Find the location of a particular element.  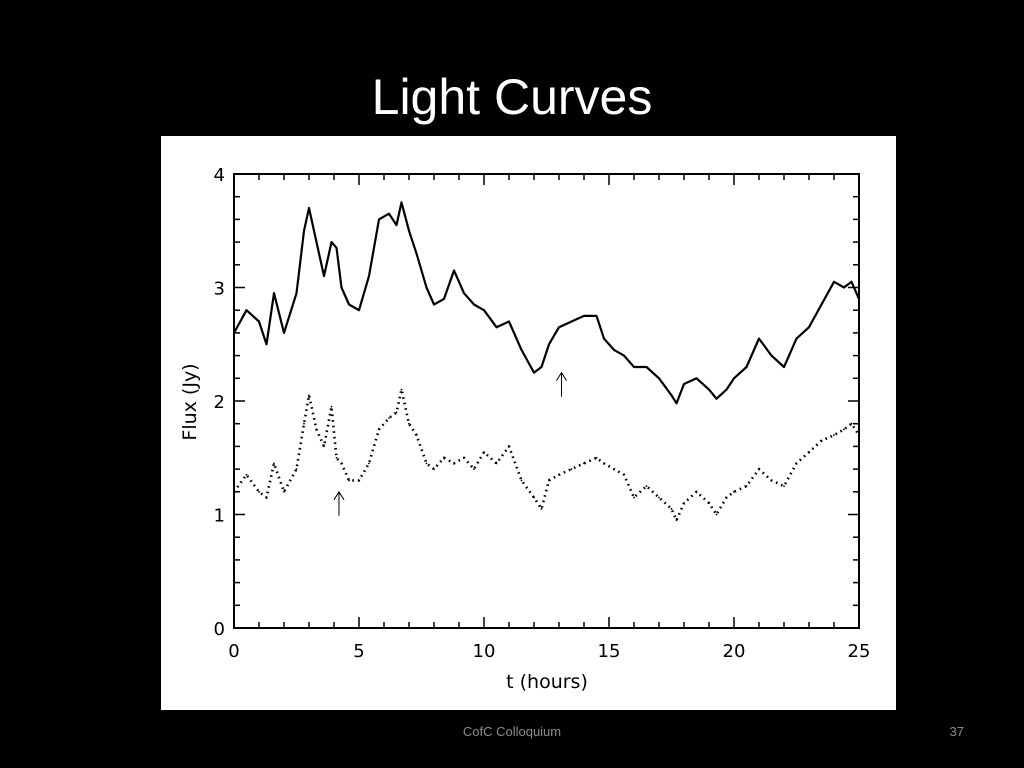

y-tick-label: 2 is located at coordinates (219, 402).